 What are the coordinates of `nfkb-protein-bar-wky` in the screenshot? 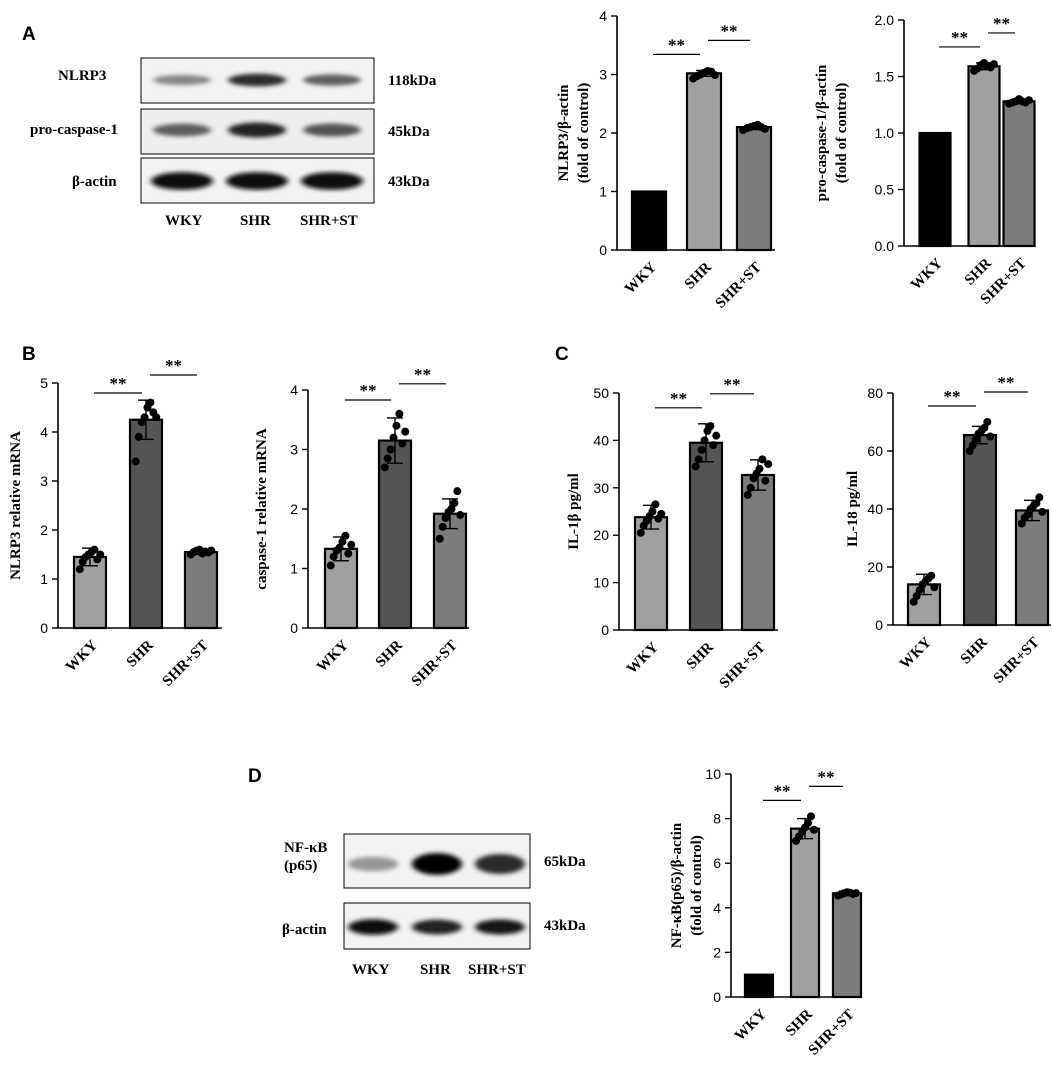 It's located at (759, 986).